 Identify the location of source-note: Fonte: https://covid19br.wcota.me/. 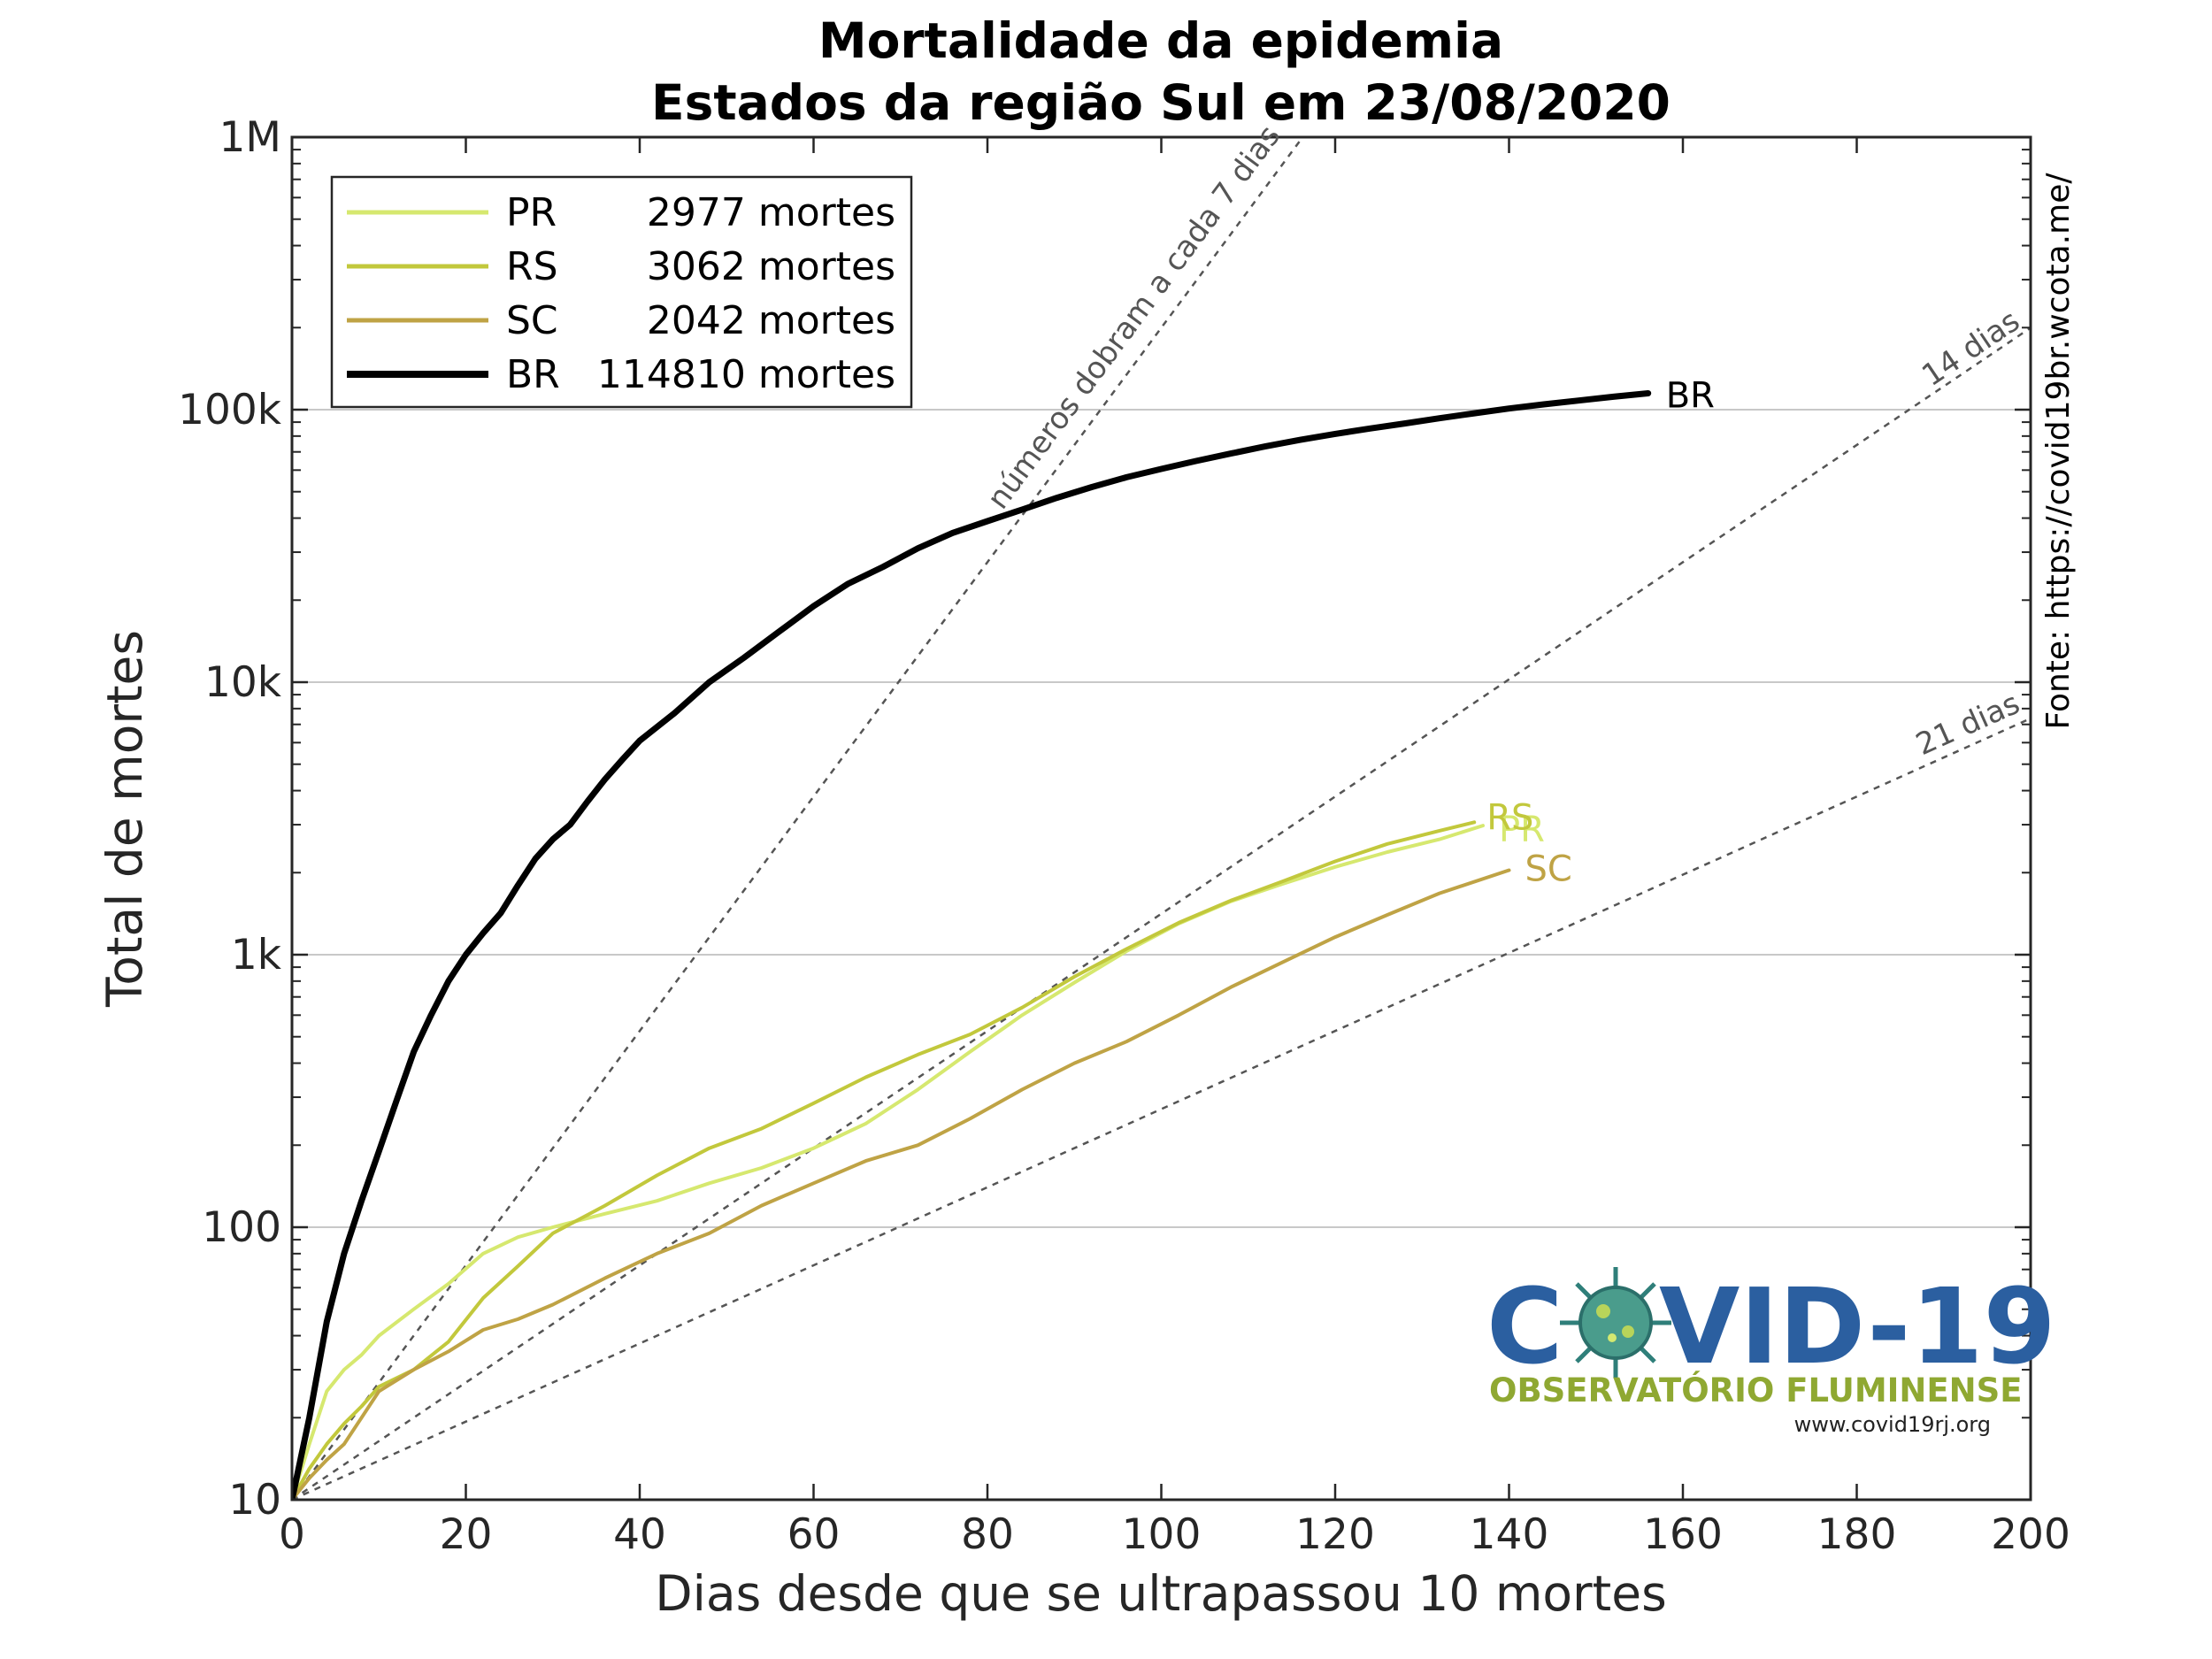
(2058, 452).